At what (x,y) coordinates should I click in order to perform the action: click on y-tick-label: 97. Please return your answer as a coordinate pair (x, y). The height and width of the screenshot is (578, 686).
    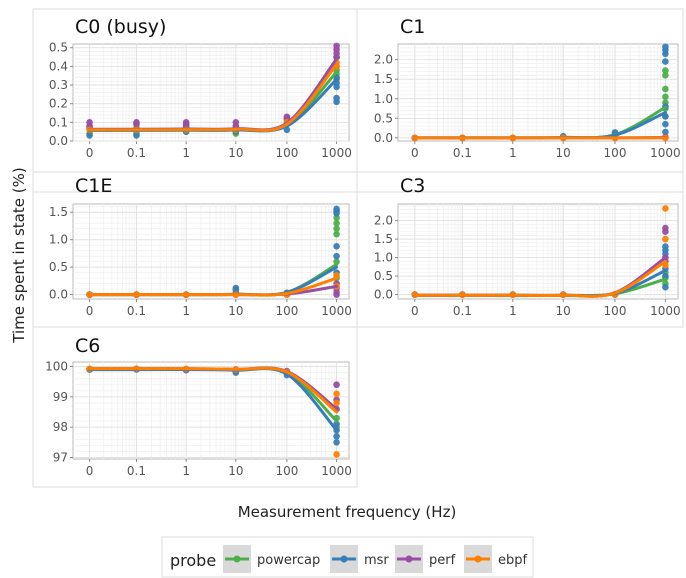
    Looking at the image, I should click on (60, 457).